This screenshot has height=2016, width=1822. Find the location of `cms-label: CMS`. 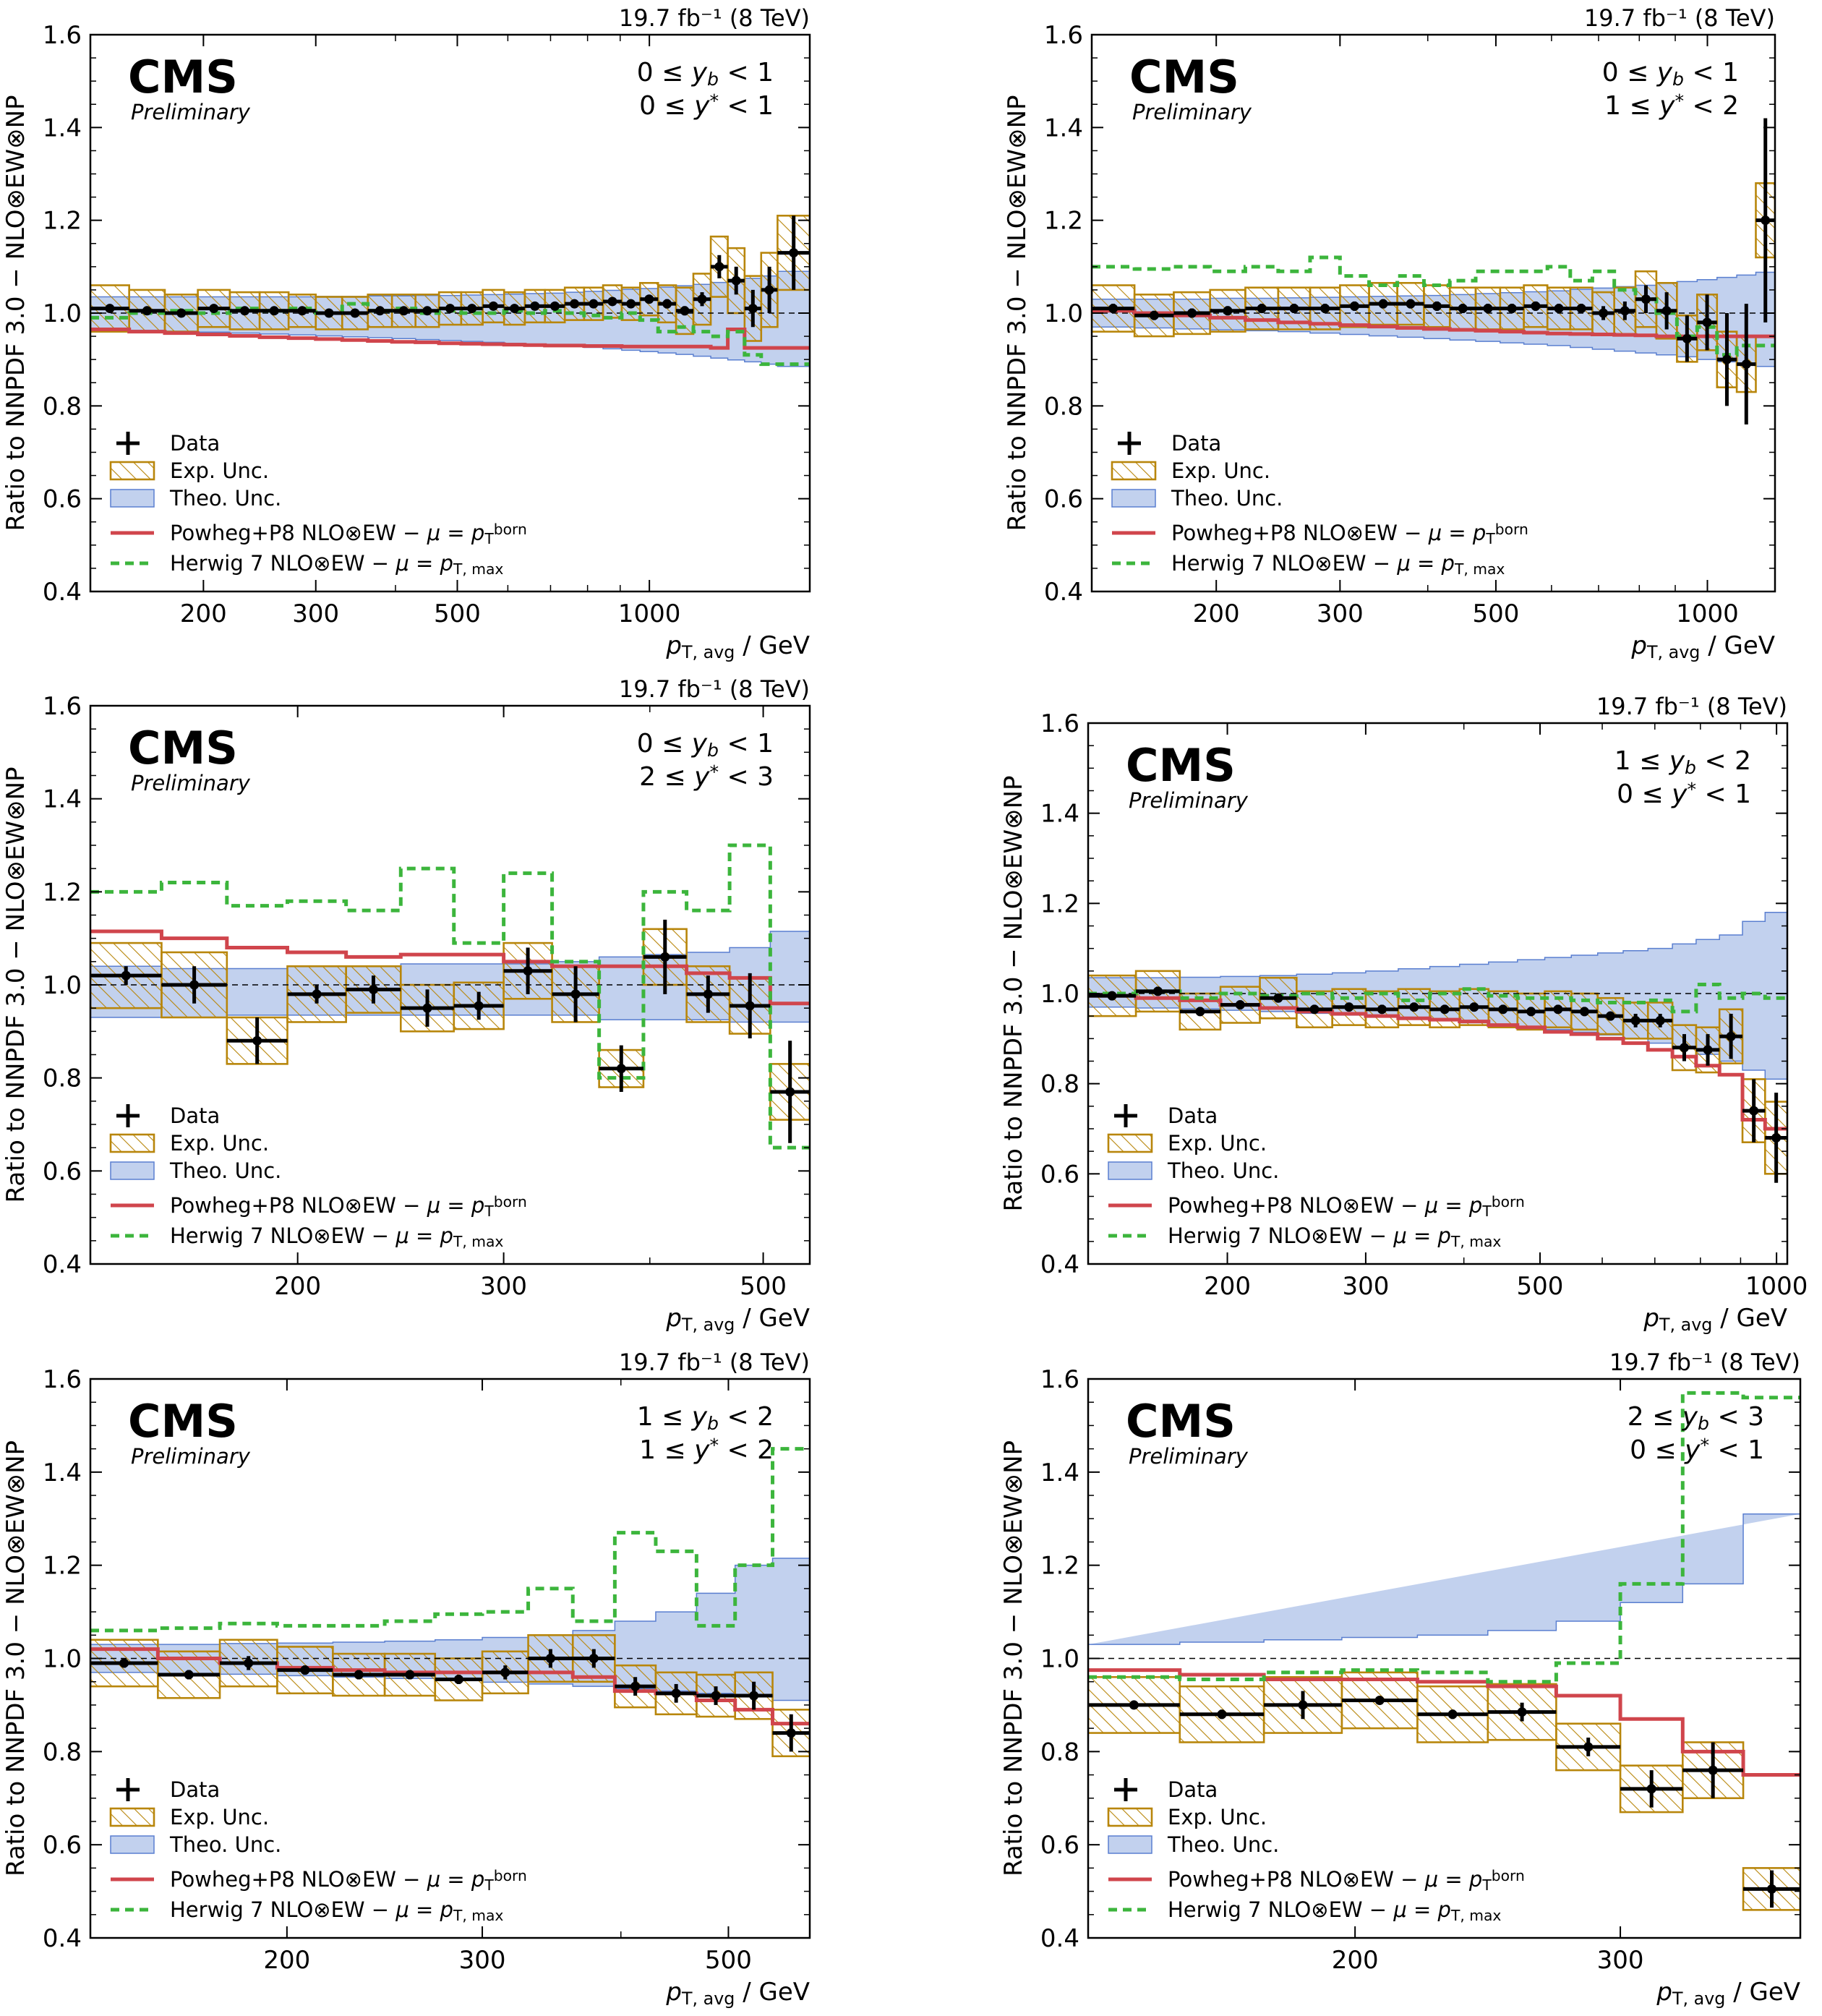

cms-label: CMS is located at coordinates (183, 748).